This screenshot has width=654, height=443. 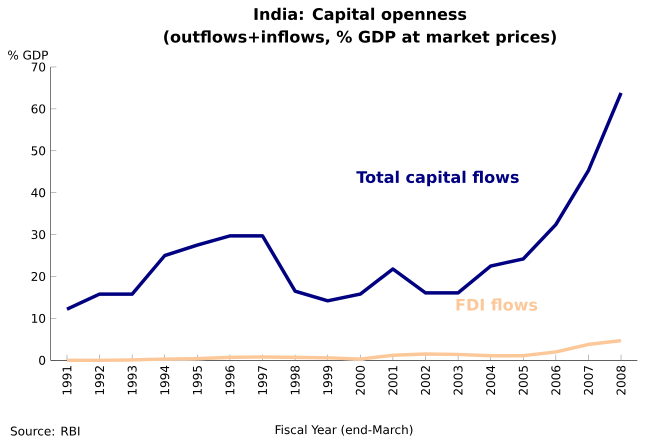 I want to click on y-tick-label: 0, so click(x=42, y=360).